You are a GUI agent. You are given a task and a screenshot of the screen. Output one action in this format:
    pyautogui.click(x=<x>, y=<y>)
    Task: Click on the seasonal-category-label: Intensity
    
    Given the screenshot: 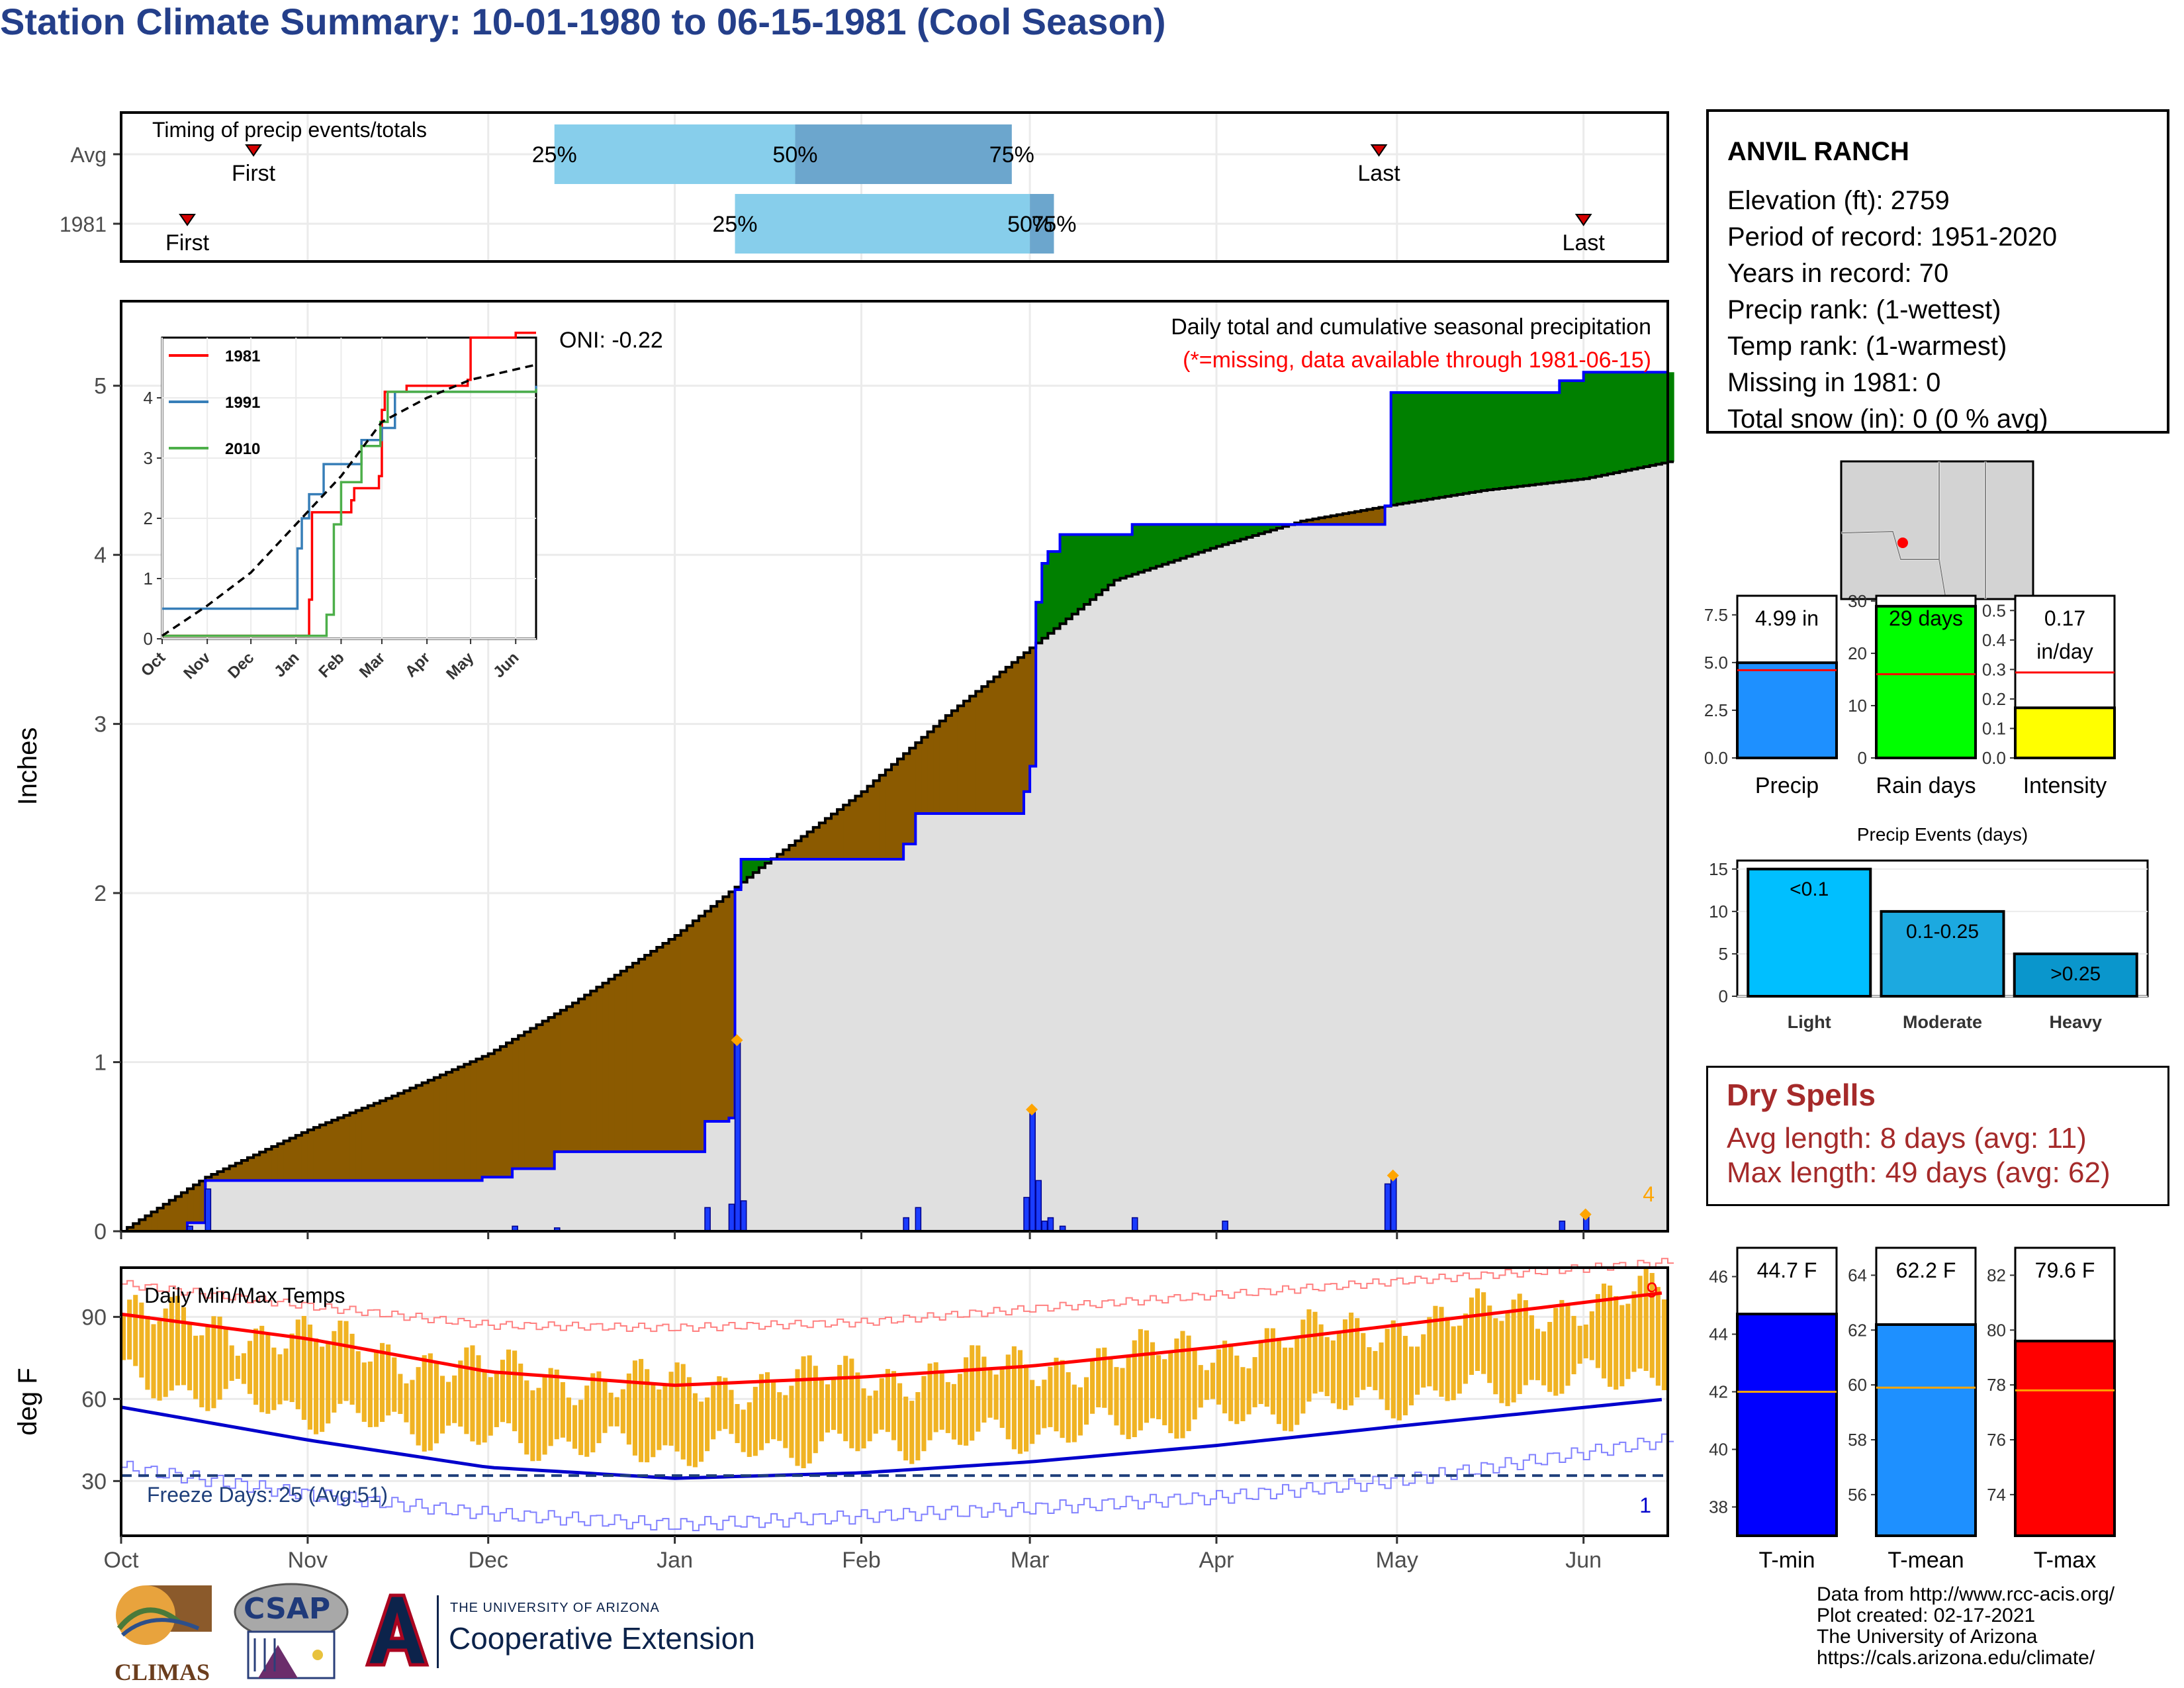 What is the action you would take?
    pyautogui.click(x=2065, y=785)
    